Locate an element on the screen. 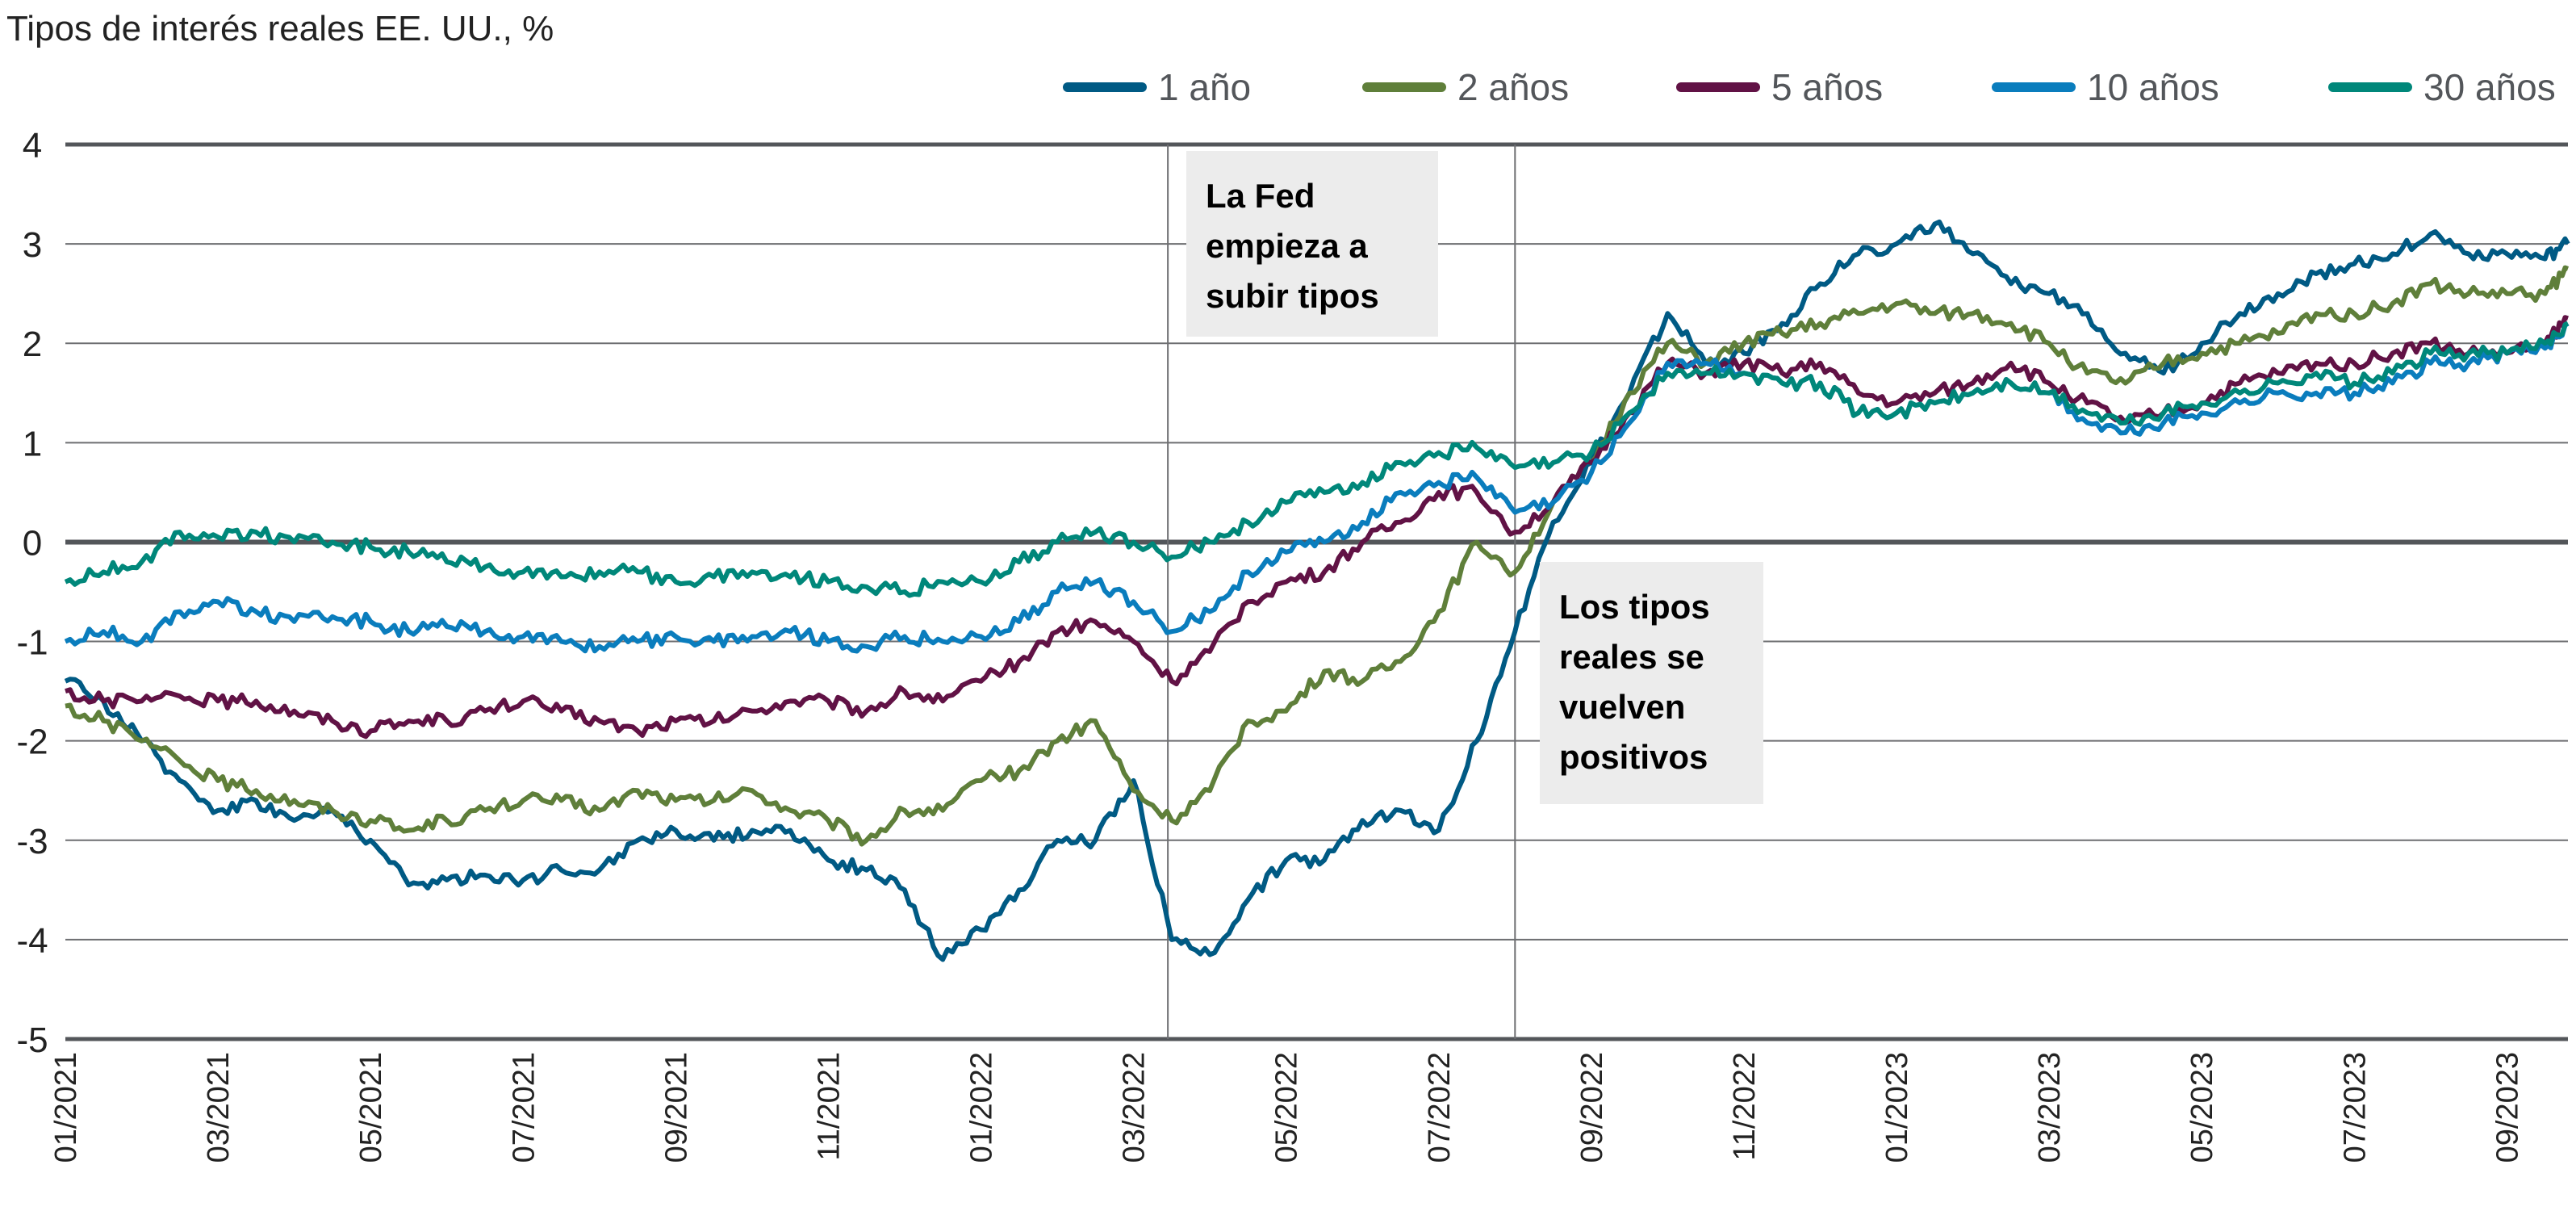  y-tick-label: 4 is located at coordinates (32, 146).